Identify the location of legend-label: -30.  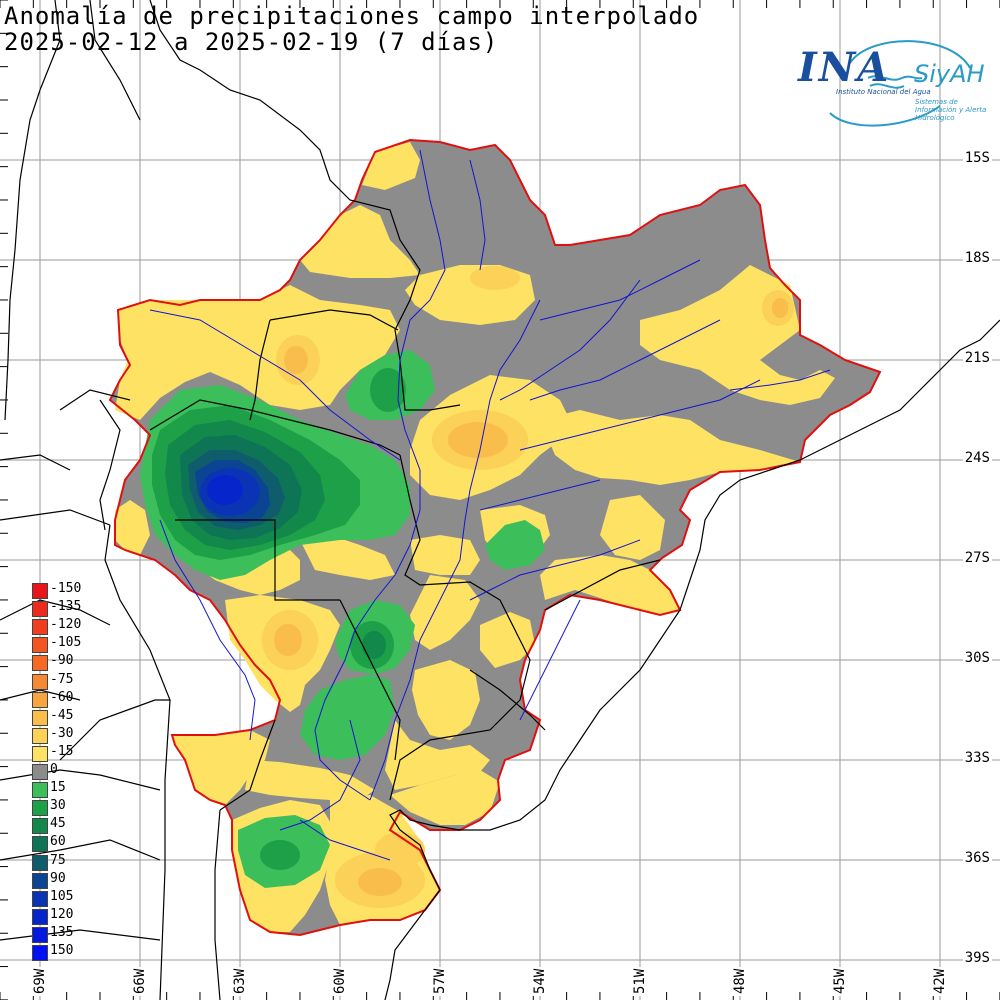
(62, 733).